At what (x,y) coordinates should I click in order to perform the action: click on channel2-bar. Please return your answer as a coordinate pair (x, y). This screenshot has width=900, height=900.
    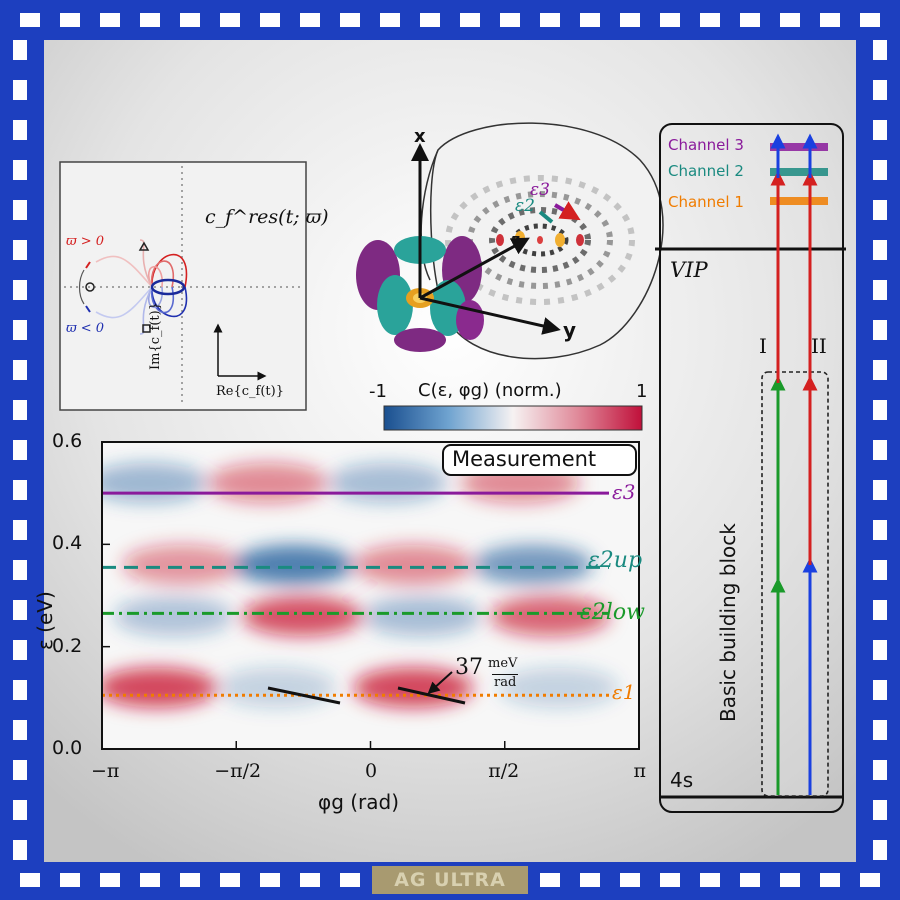
    Looking at the image, I should click on (799, 172).